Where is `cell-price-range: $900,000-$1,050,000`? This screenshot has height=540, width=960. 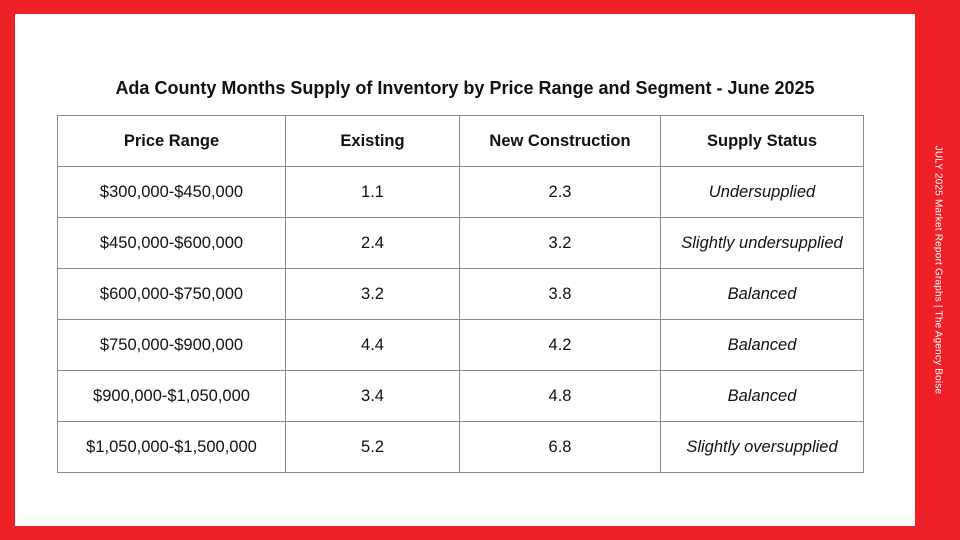
cell-price-range: $900,000-$1,050,000 is located at coordinates (171, 396).